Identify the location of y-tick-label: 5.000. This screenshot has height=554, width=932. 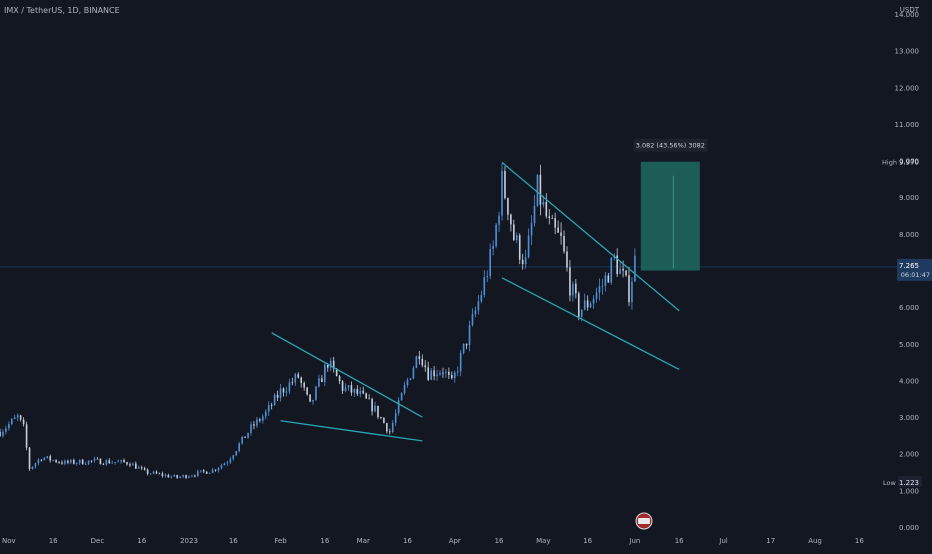
(909, 345).